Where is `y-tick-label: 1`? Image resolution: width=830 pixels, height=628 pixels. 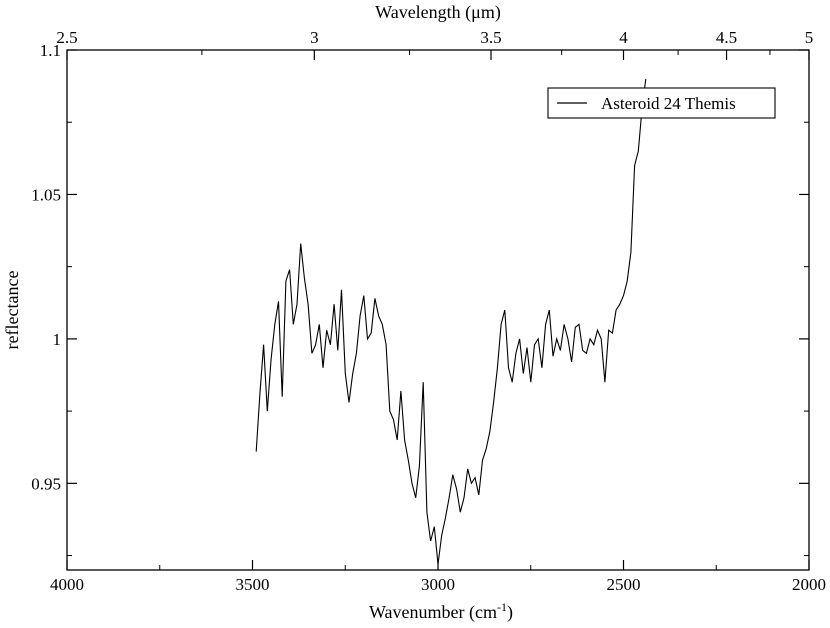 y-tick-label: 1 is located at coordinates (57, 339).